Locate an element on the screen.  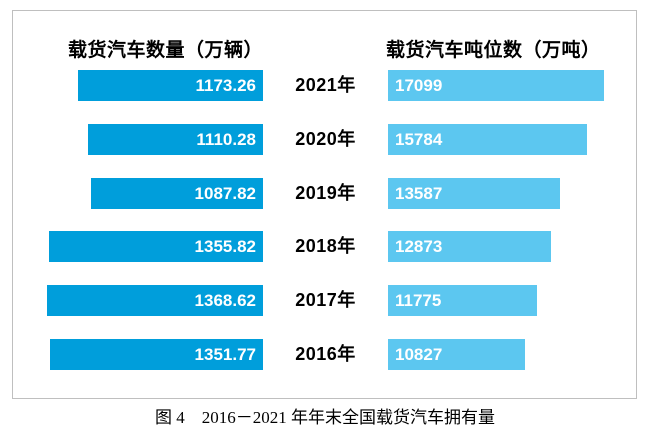
right-value-bar: 15784 is located at coordinates (488, 139).